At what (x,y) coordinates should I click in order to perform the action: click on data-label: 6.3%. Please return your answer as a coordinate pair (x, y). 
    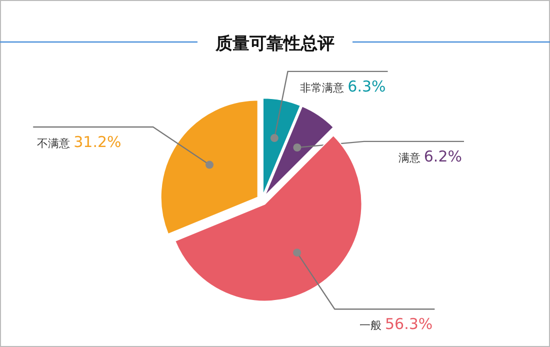
    Looking at the image, I should click on (367, 86).